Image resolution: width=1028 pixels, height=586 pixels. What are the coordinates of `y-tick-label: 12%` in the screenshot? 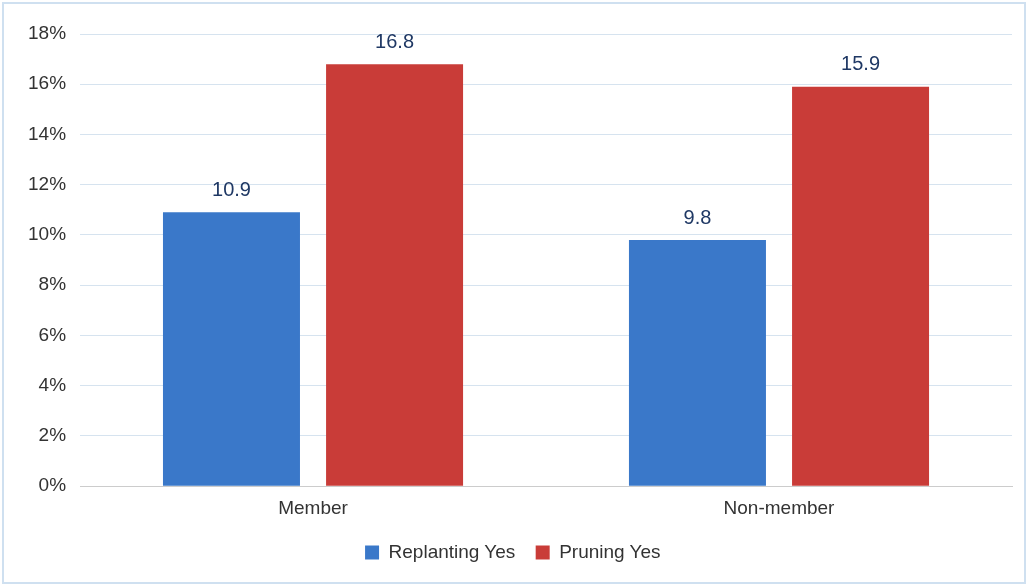 It's located at (47, 183).